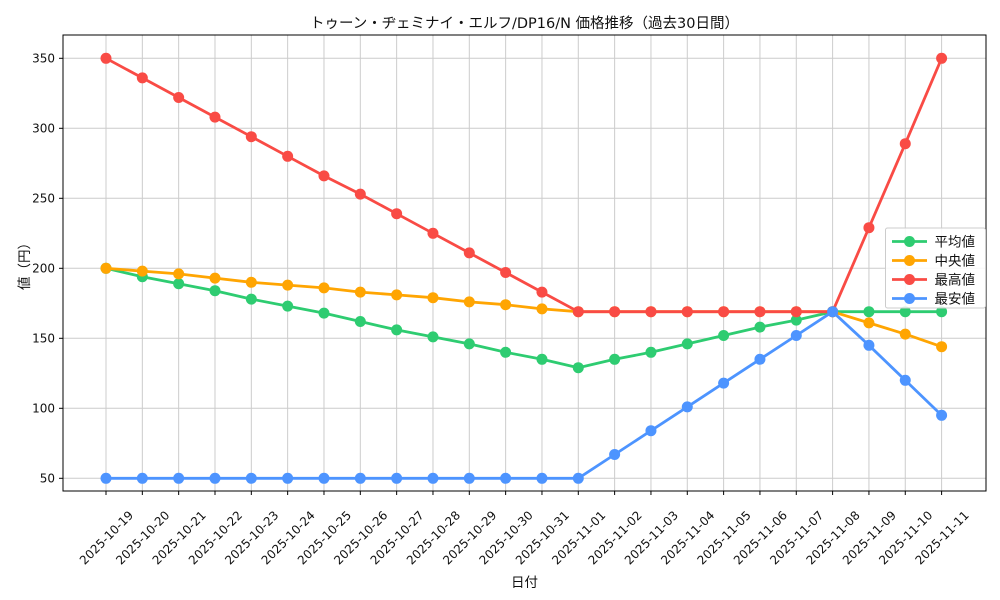  What do you see at coordinates (43, 128) in the screenshot?
I see `y-tick-label: 300` at bounding box center [43, 128].